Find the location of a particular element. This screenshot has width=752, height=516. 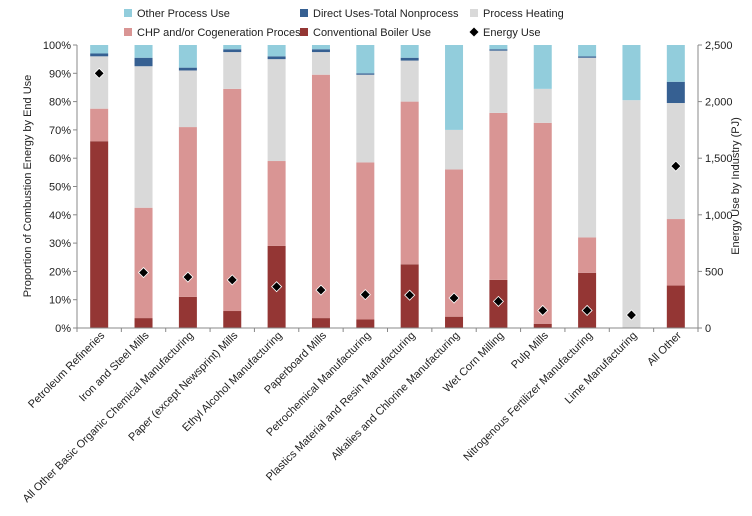

legend-label: Direct Uses-Total Nonprocess is located at coordinates (386, 14).